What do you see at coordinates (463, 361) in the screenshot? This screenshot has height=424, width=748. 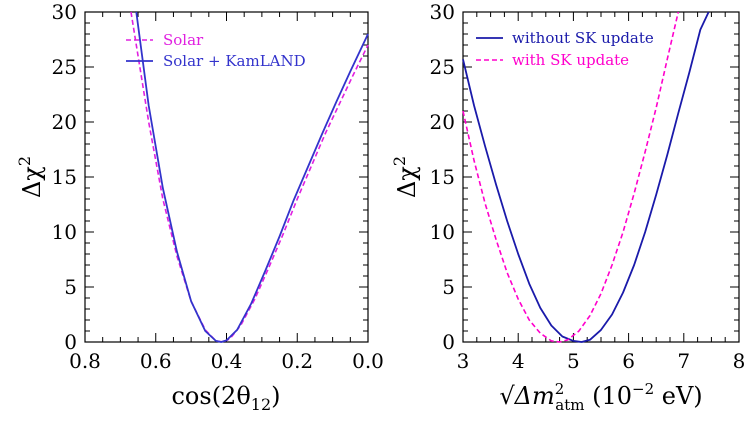 I see `right-x-tick-label: 3` at bounding box center [463, 361].